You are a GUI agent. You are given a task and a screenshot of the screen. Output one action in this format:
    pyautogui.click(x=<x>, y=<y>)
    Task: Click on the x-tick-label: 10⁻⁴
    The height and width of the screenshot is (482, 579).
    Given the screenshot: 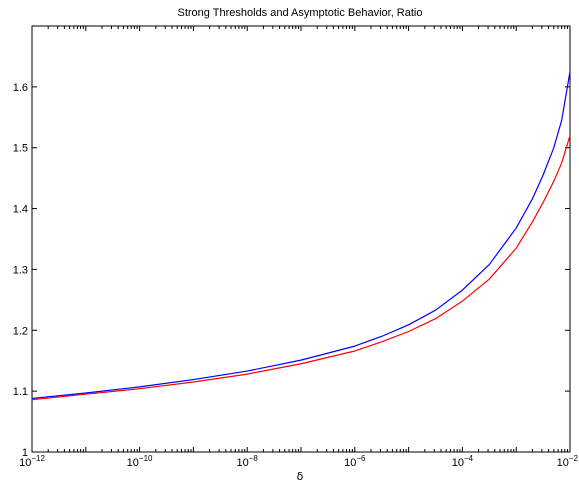 What is the action you would take?
    pyautogui.click(x=463, y=461)
    